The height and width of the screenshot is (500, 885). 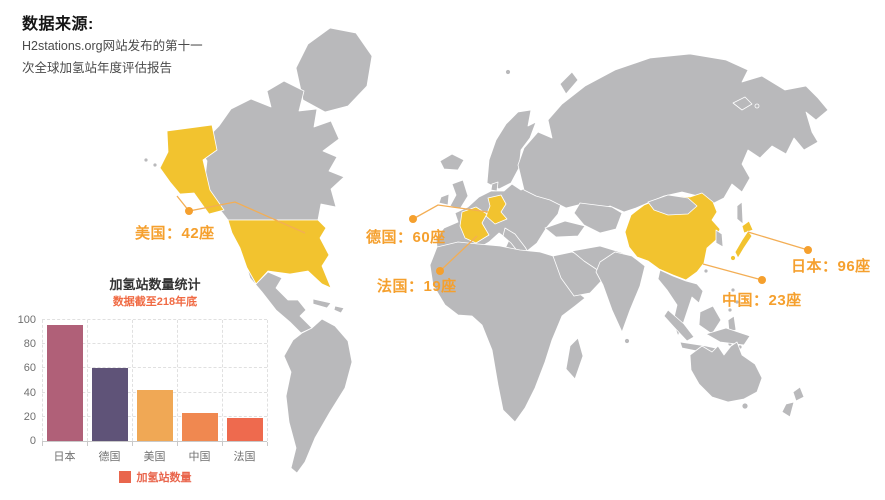 I want to click on plot-area, so click(x=155, y=380).